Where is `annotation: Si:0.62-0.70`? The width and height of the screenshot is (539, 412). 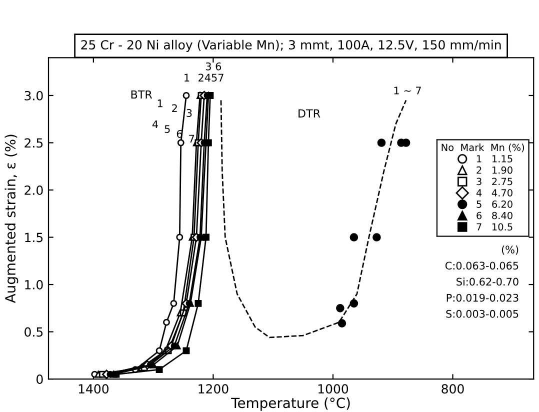 annotation: Si:0.62-0.70 is located at coordinates (487, 282).